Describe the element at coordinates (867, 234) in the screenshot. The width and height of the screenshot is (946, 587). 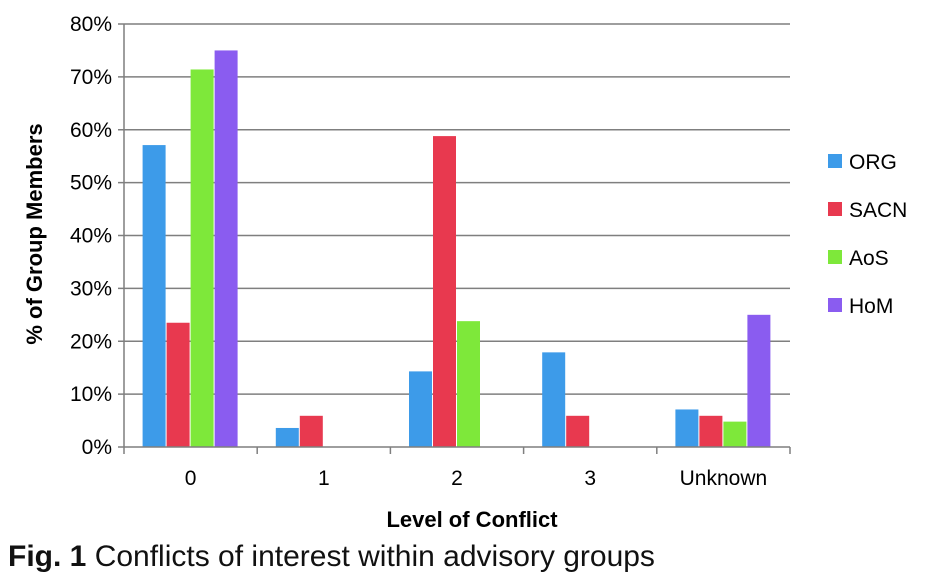
I see `legend: ORG SACN AoS HoM` at that location.